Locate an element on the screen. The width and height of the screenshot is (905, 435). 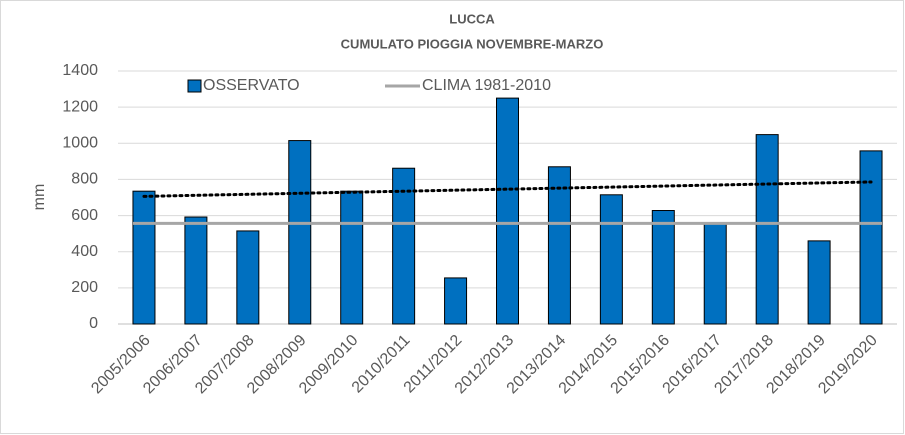
y-tick-label: 400 is located at coordinates (84, 251).